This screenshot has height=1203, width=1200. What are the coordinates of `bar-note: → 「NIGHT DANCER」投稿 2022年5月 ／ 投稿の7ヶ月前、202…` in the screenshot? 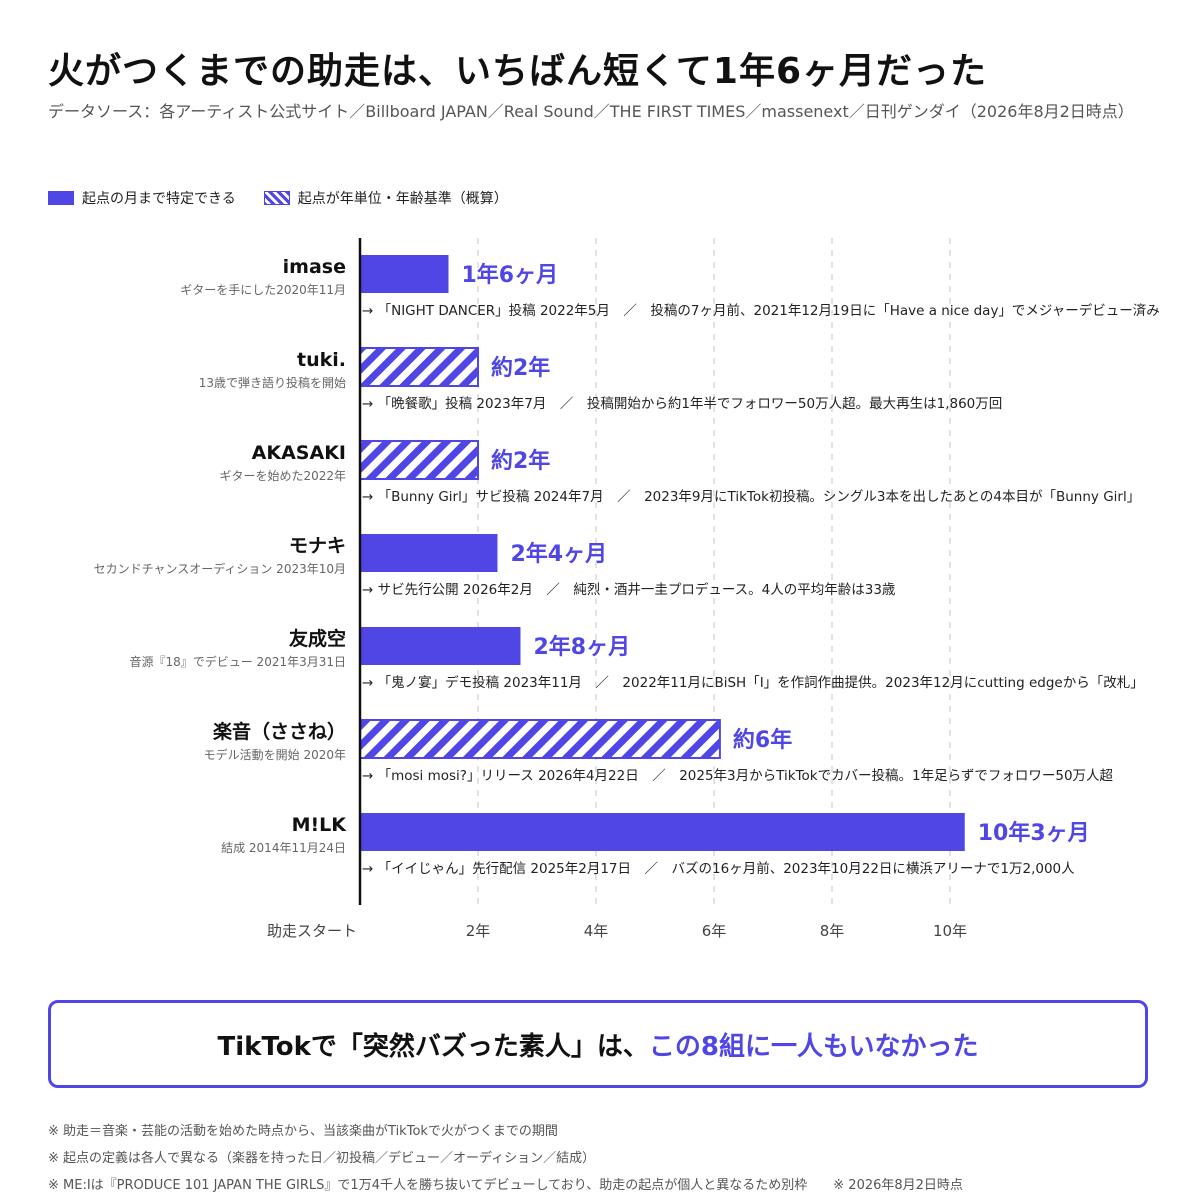 It's located at (761, 310).